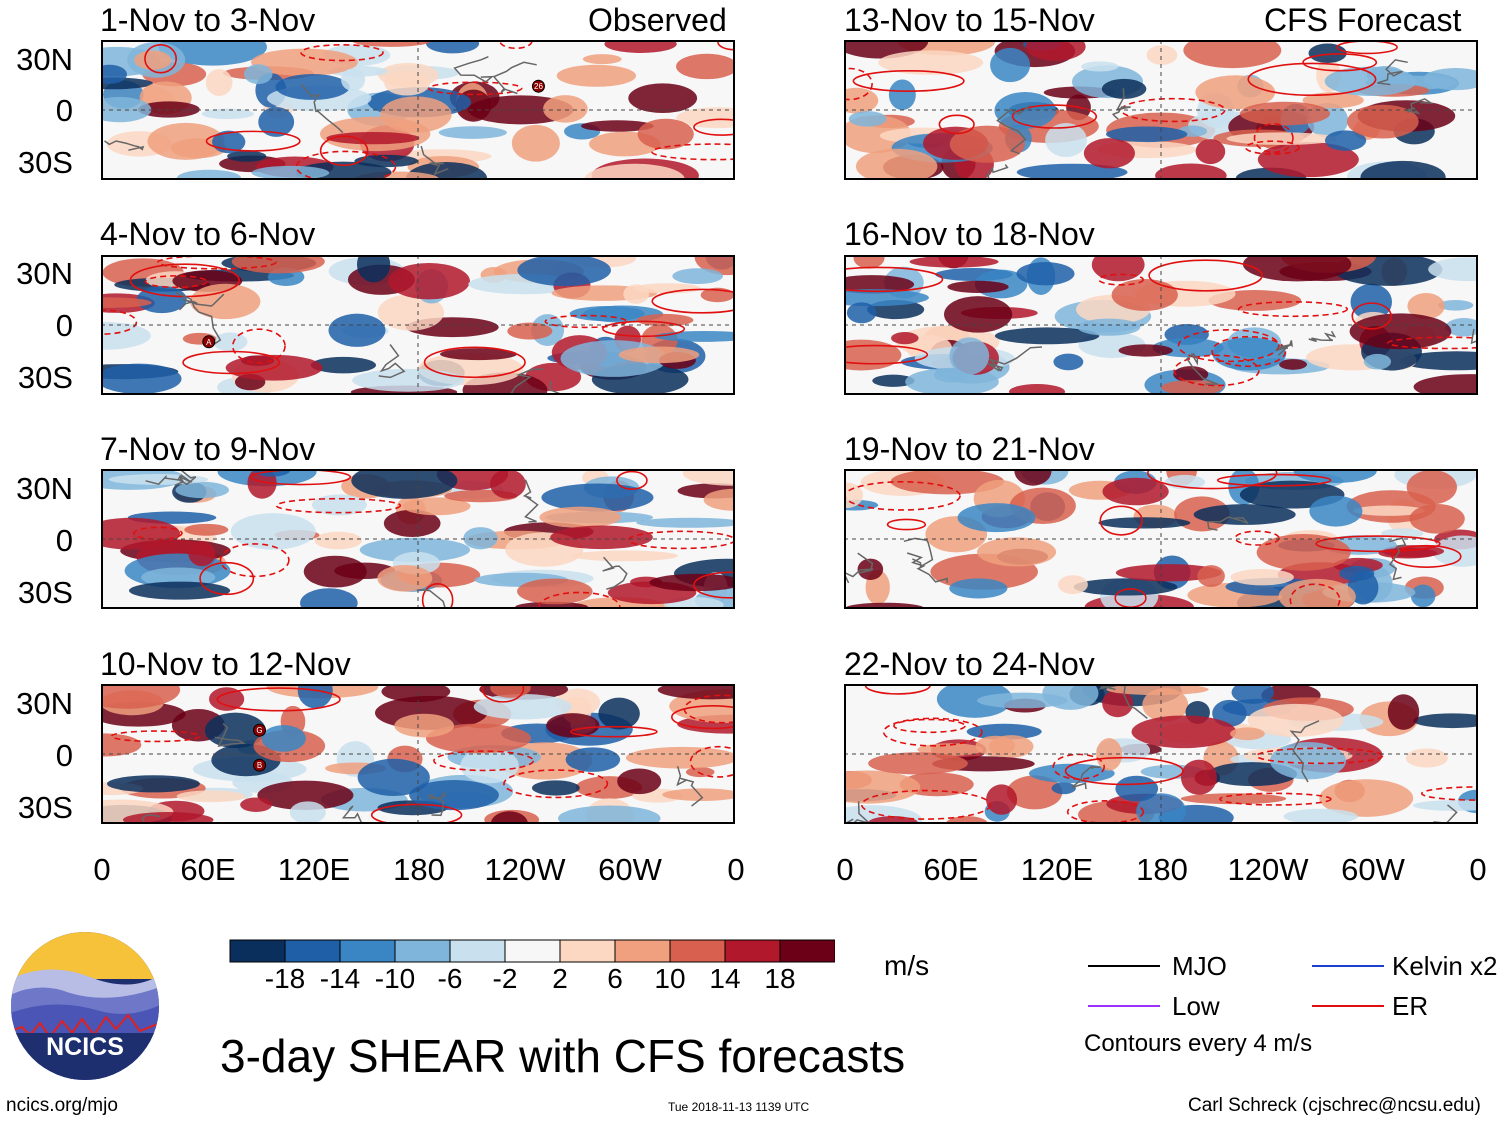 This screenshot has height=1121, width=1510. I want to click on storm-marker: 26, so click(538, 86).